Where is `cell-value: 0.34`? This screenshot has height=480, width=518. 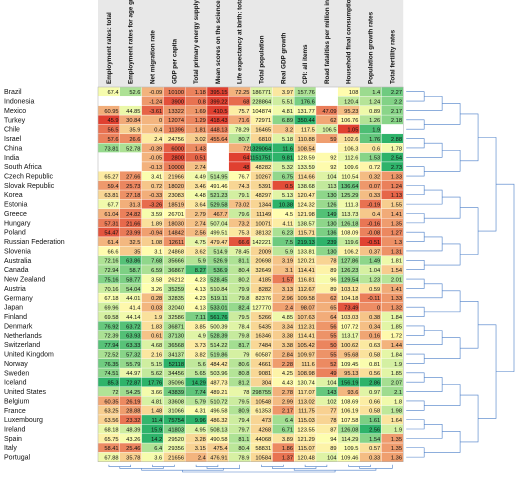 cell-value: 0.34 is located at coordinates (374, 327).